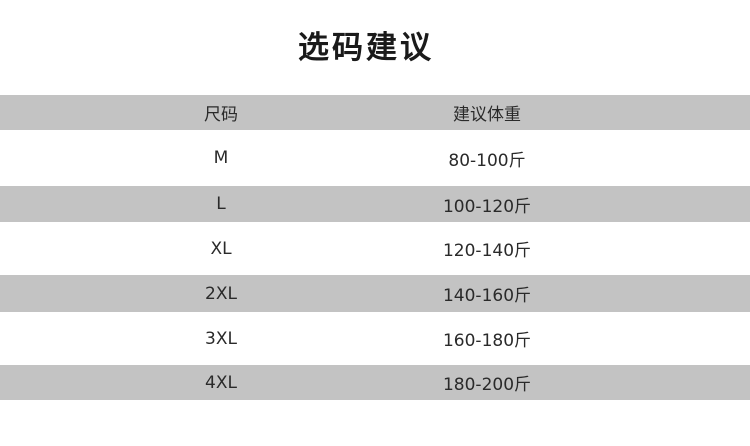 The width and height of the screenshot is (750, 446). I want to click on weight-cell: 160-180斤, so click(487, 341).